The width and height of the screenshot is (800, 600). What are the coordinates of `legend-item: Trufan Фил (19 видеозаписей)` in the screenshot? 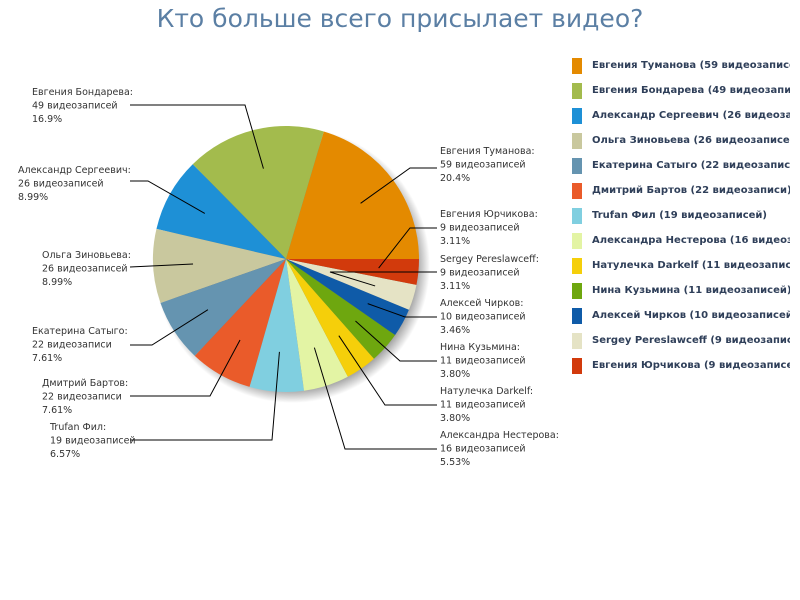 It's located at (681, 215).